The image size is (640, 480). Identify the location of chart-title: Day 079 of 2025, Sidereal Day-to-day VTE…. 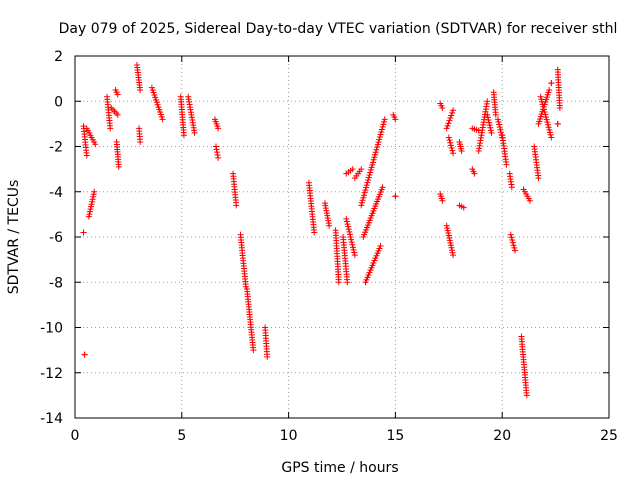
(338, 29).